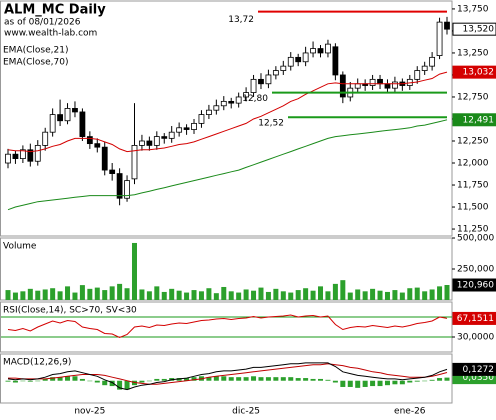  I want to click on last-value-label: 0,0350, so click(479, 378).